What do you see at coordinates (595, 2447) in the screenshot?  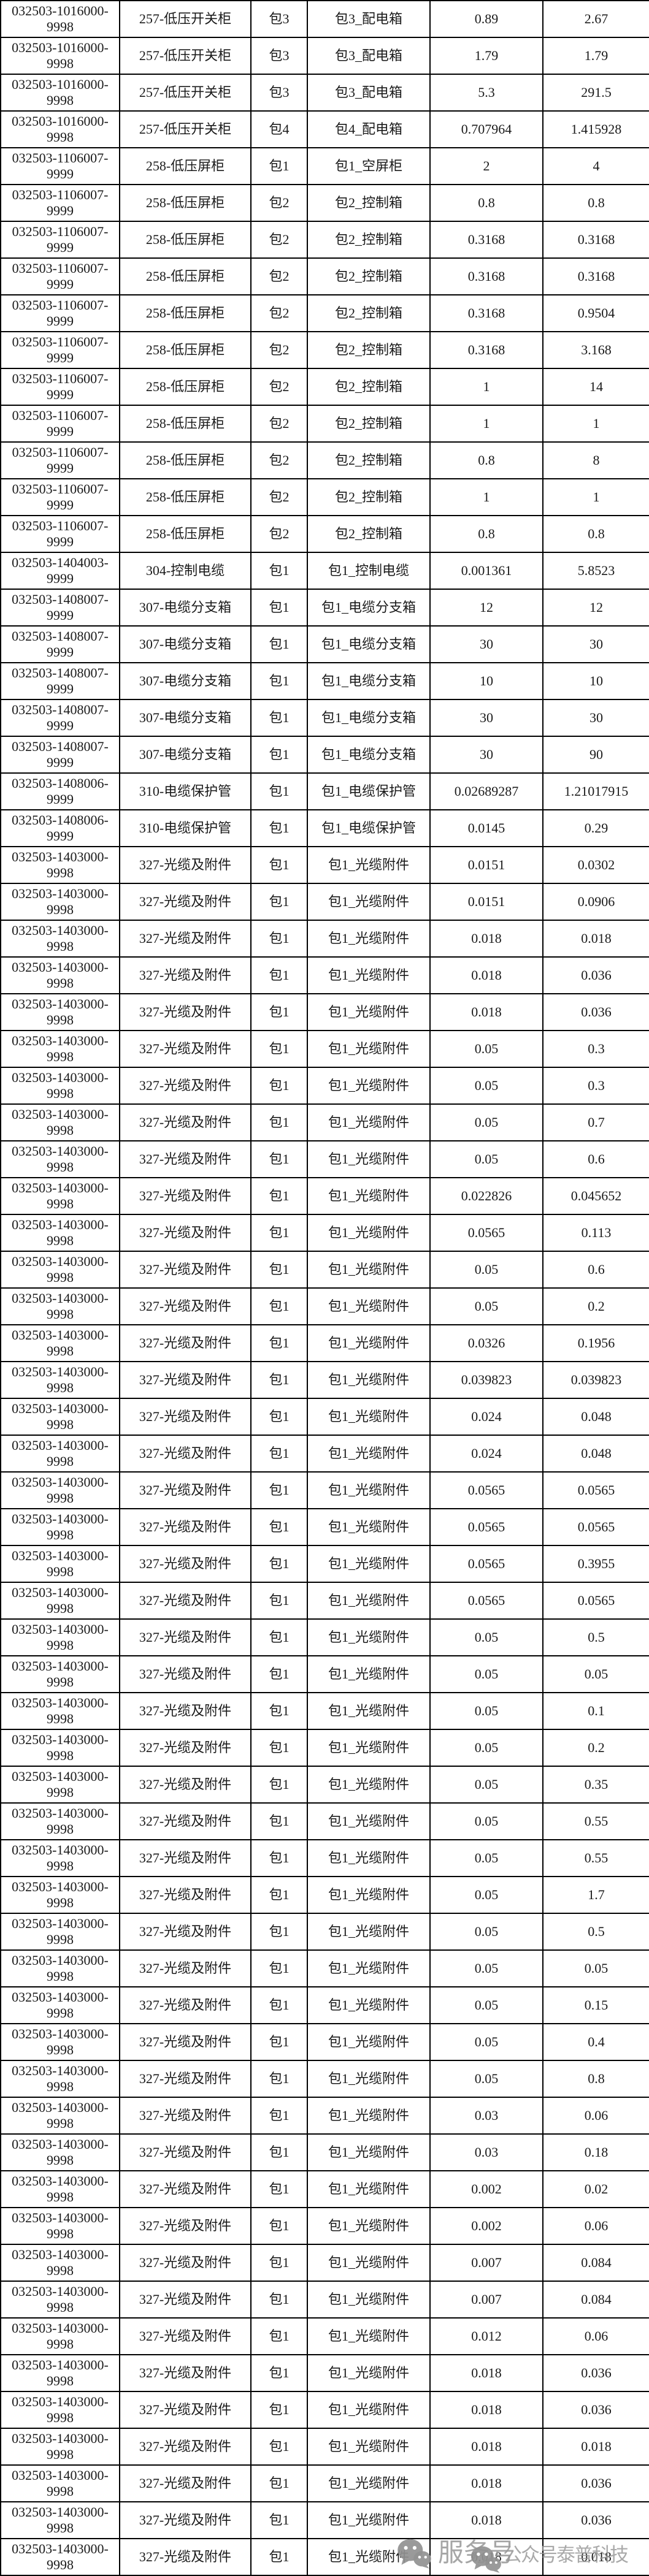 I see `cell-value-2: 0.018` at bounding box center [595, 2447].